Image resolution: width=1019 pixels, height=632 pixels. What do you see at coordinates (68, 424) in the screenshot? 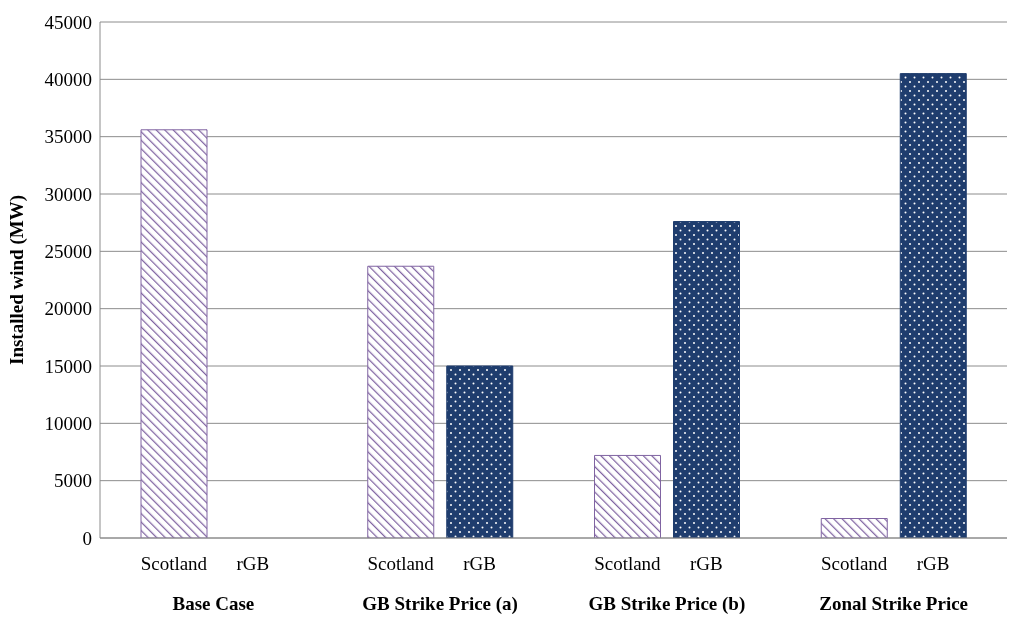
I see `y-tick-label: 10000` at bounding box center [68, 424].